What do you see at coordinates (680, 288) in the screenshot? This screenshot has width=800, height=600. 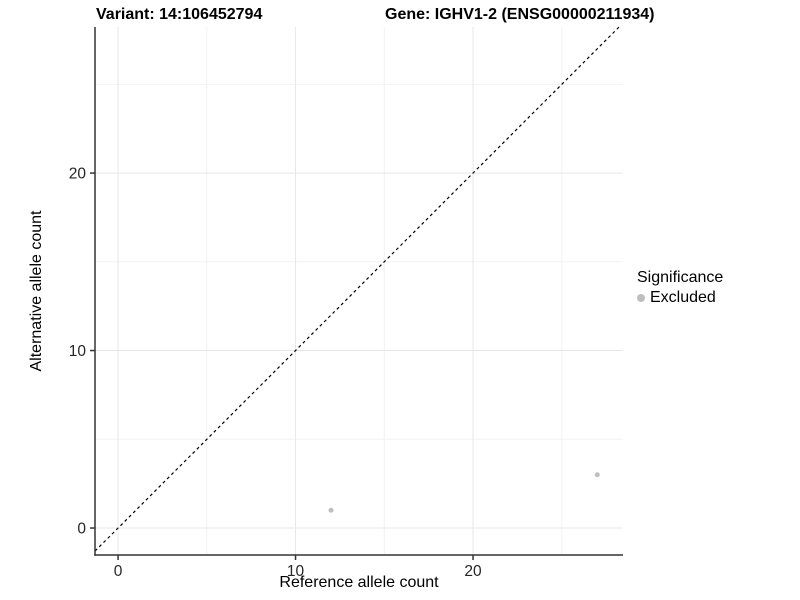 I see `legend: Significance Excluded` at bounding box center [680, 288].